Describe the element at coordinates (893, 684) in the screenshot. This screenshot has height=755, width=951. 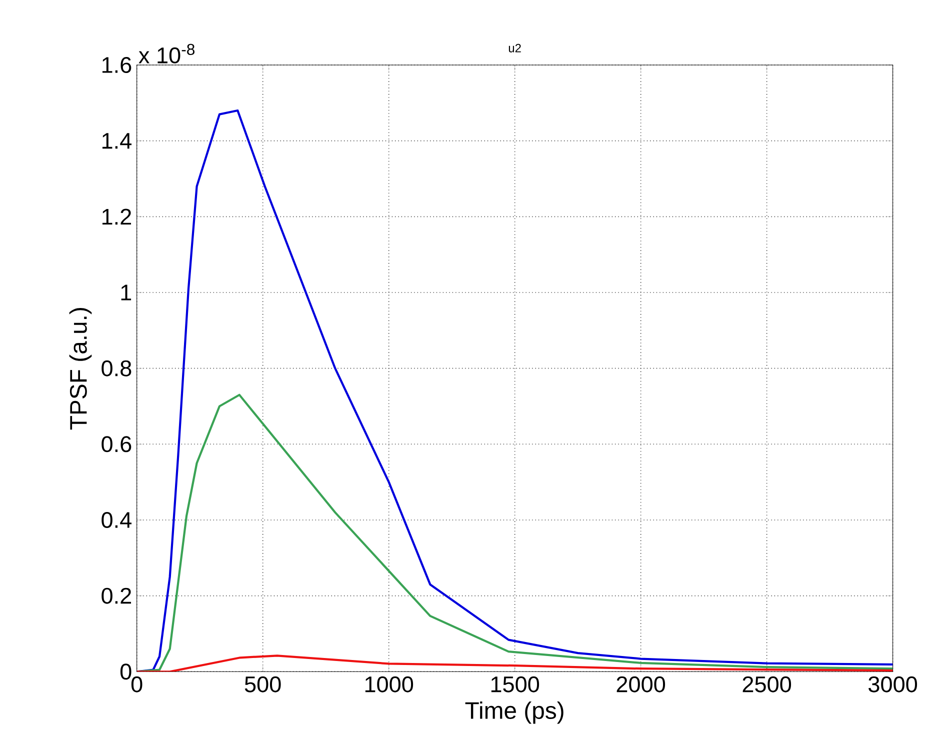
I see `x-tick-label: 3000` at that location.